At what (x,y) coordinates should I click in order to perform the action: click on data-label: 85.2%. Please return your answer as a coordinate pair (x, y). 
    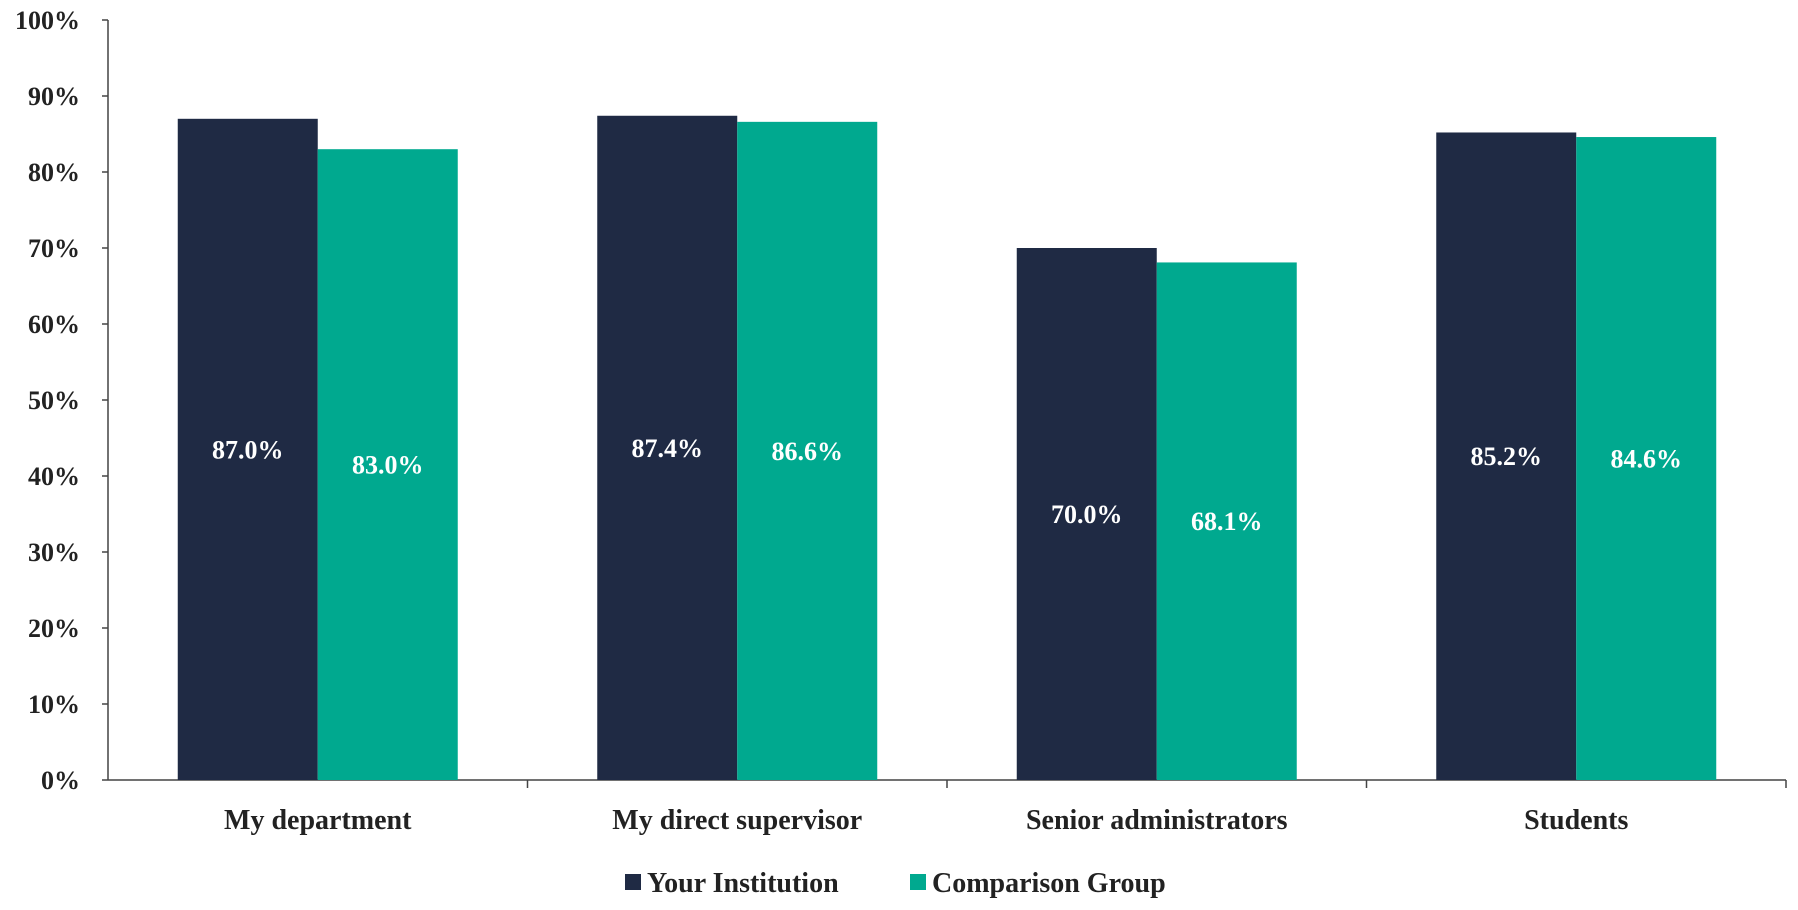
    Looking at the image, I should click on (1507, 456).